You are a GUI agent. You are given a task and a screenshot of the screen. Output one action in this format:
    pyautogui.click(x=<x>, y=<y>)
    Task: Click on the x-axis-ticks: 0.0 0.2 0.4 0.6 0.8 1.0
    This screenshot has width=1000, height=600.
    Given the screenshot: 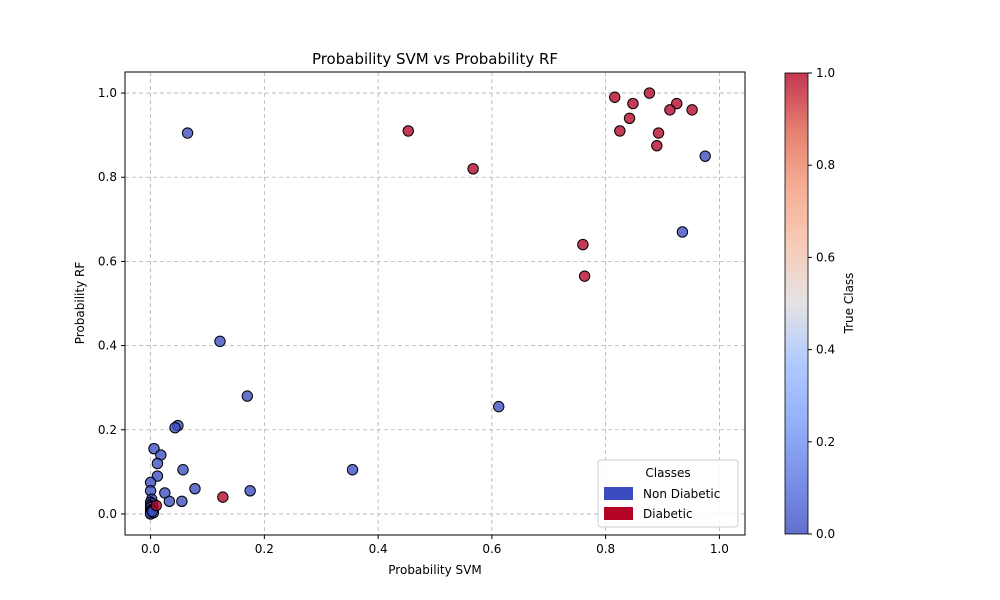 What is the action you would take?
    pyautogui.click(x=435, y=545)
    